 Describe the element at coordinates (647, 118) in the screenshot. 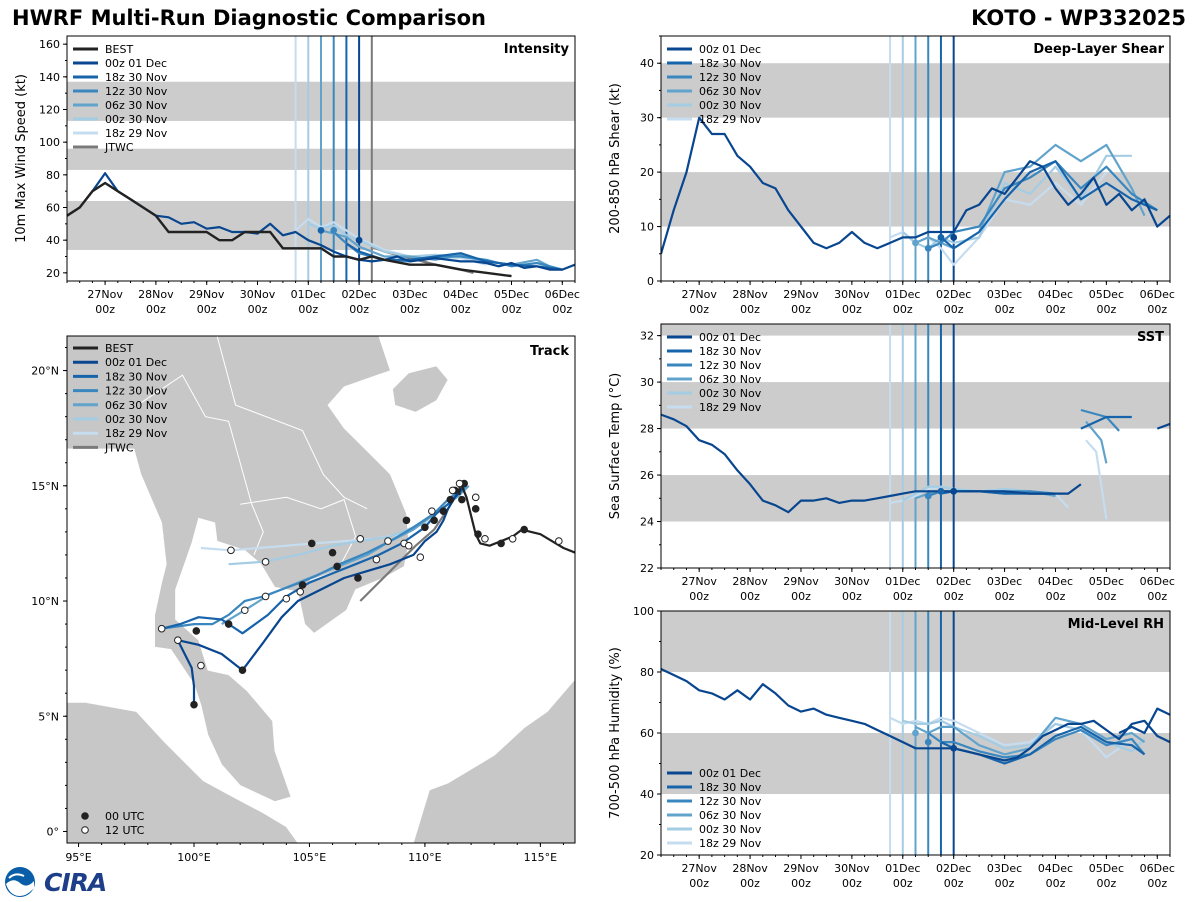

I see `y-tick-label: 30` at that location.